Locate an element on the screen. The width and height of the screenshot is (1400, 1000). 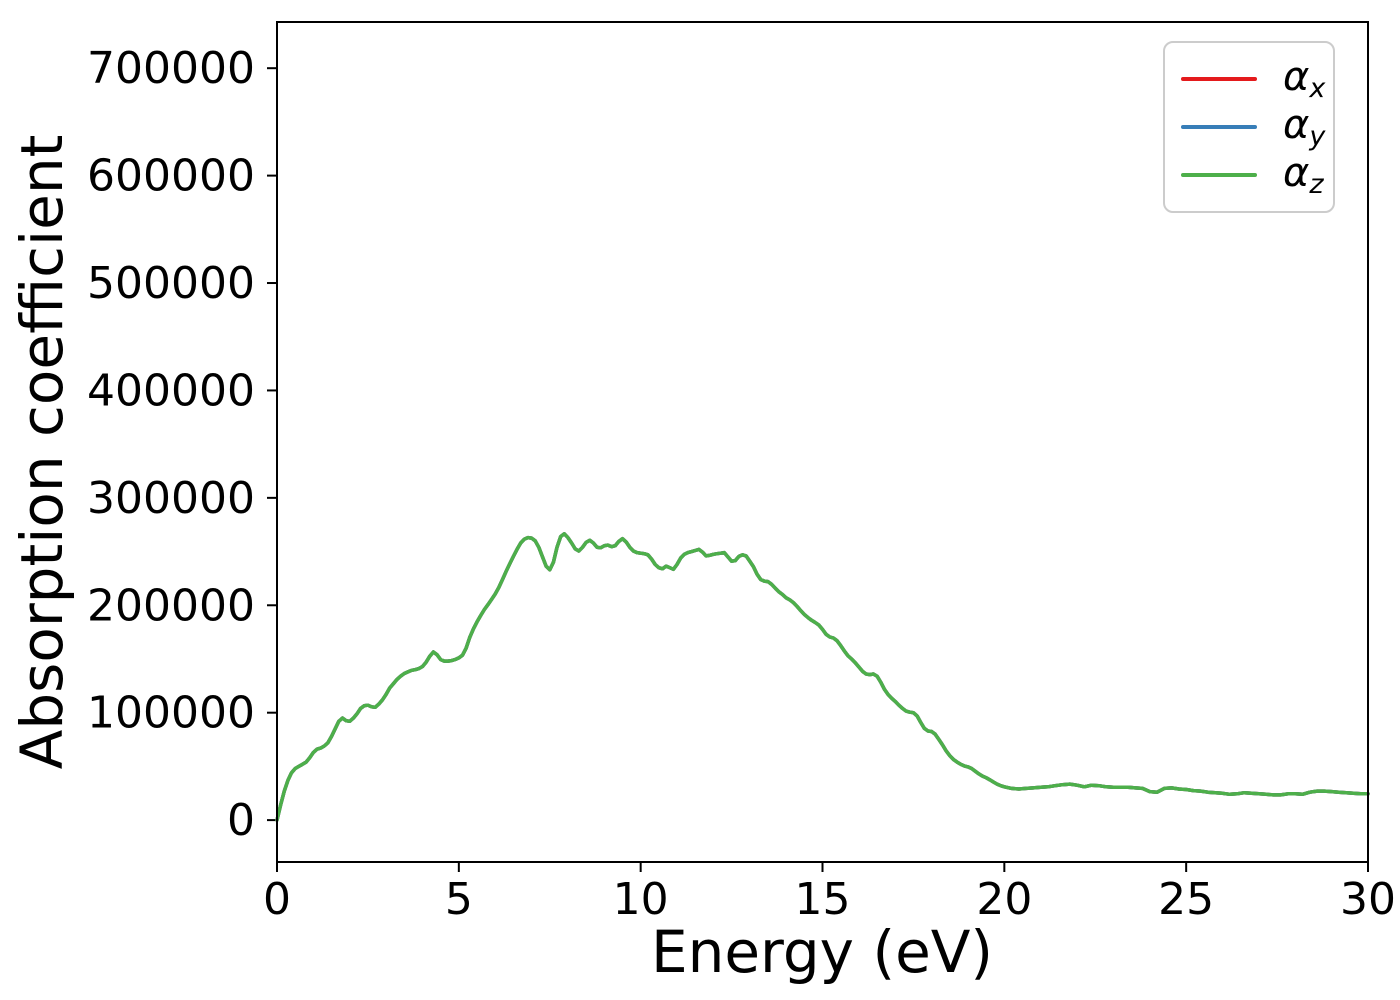
x-tick-label: 15 is located at coordinates (823, 899).